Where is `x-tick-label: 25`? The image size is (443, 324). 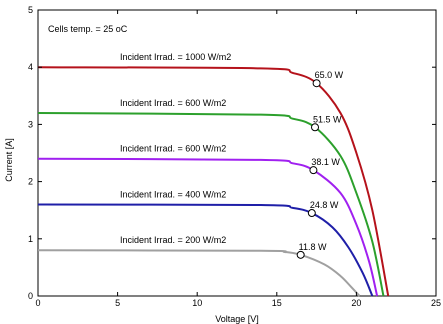 x-tick-label: 25 is located at coordinates (436, 303).